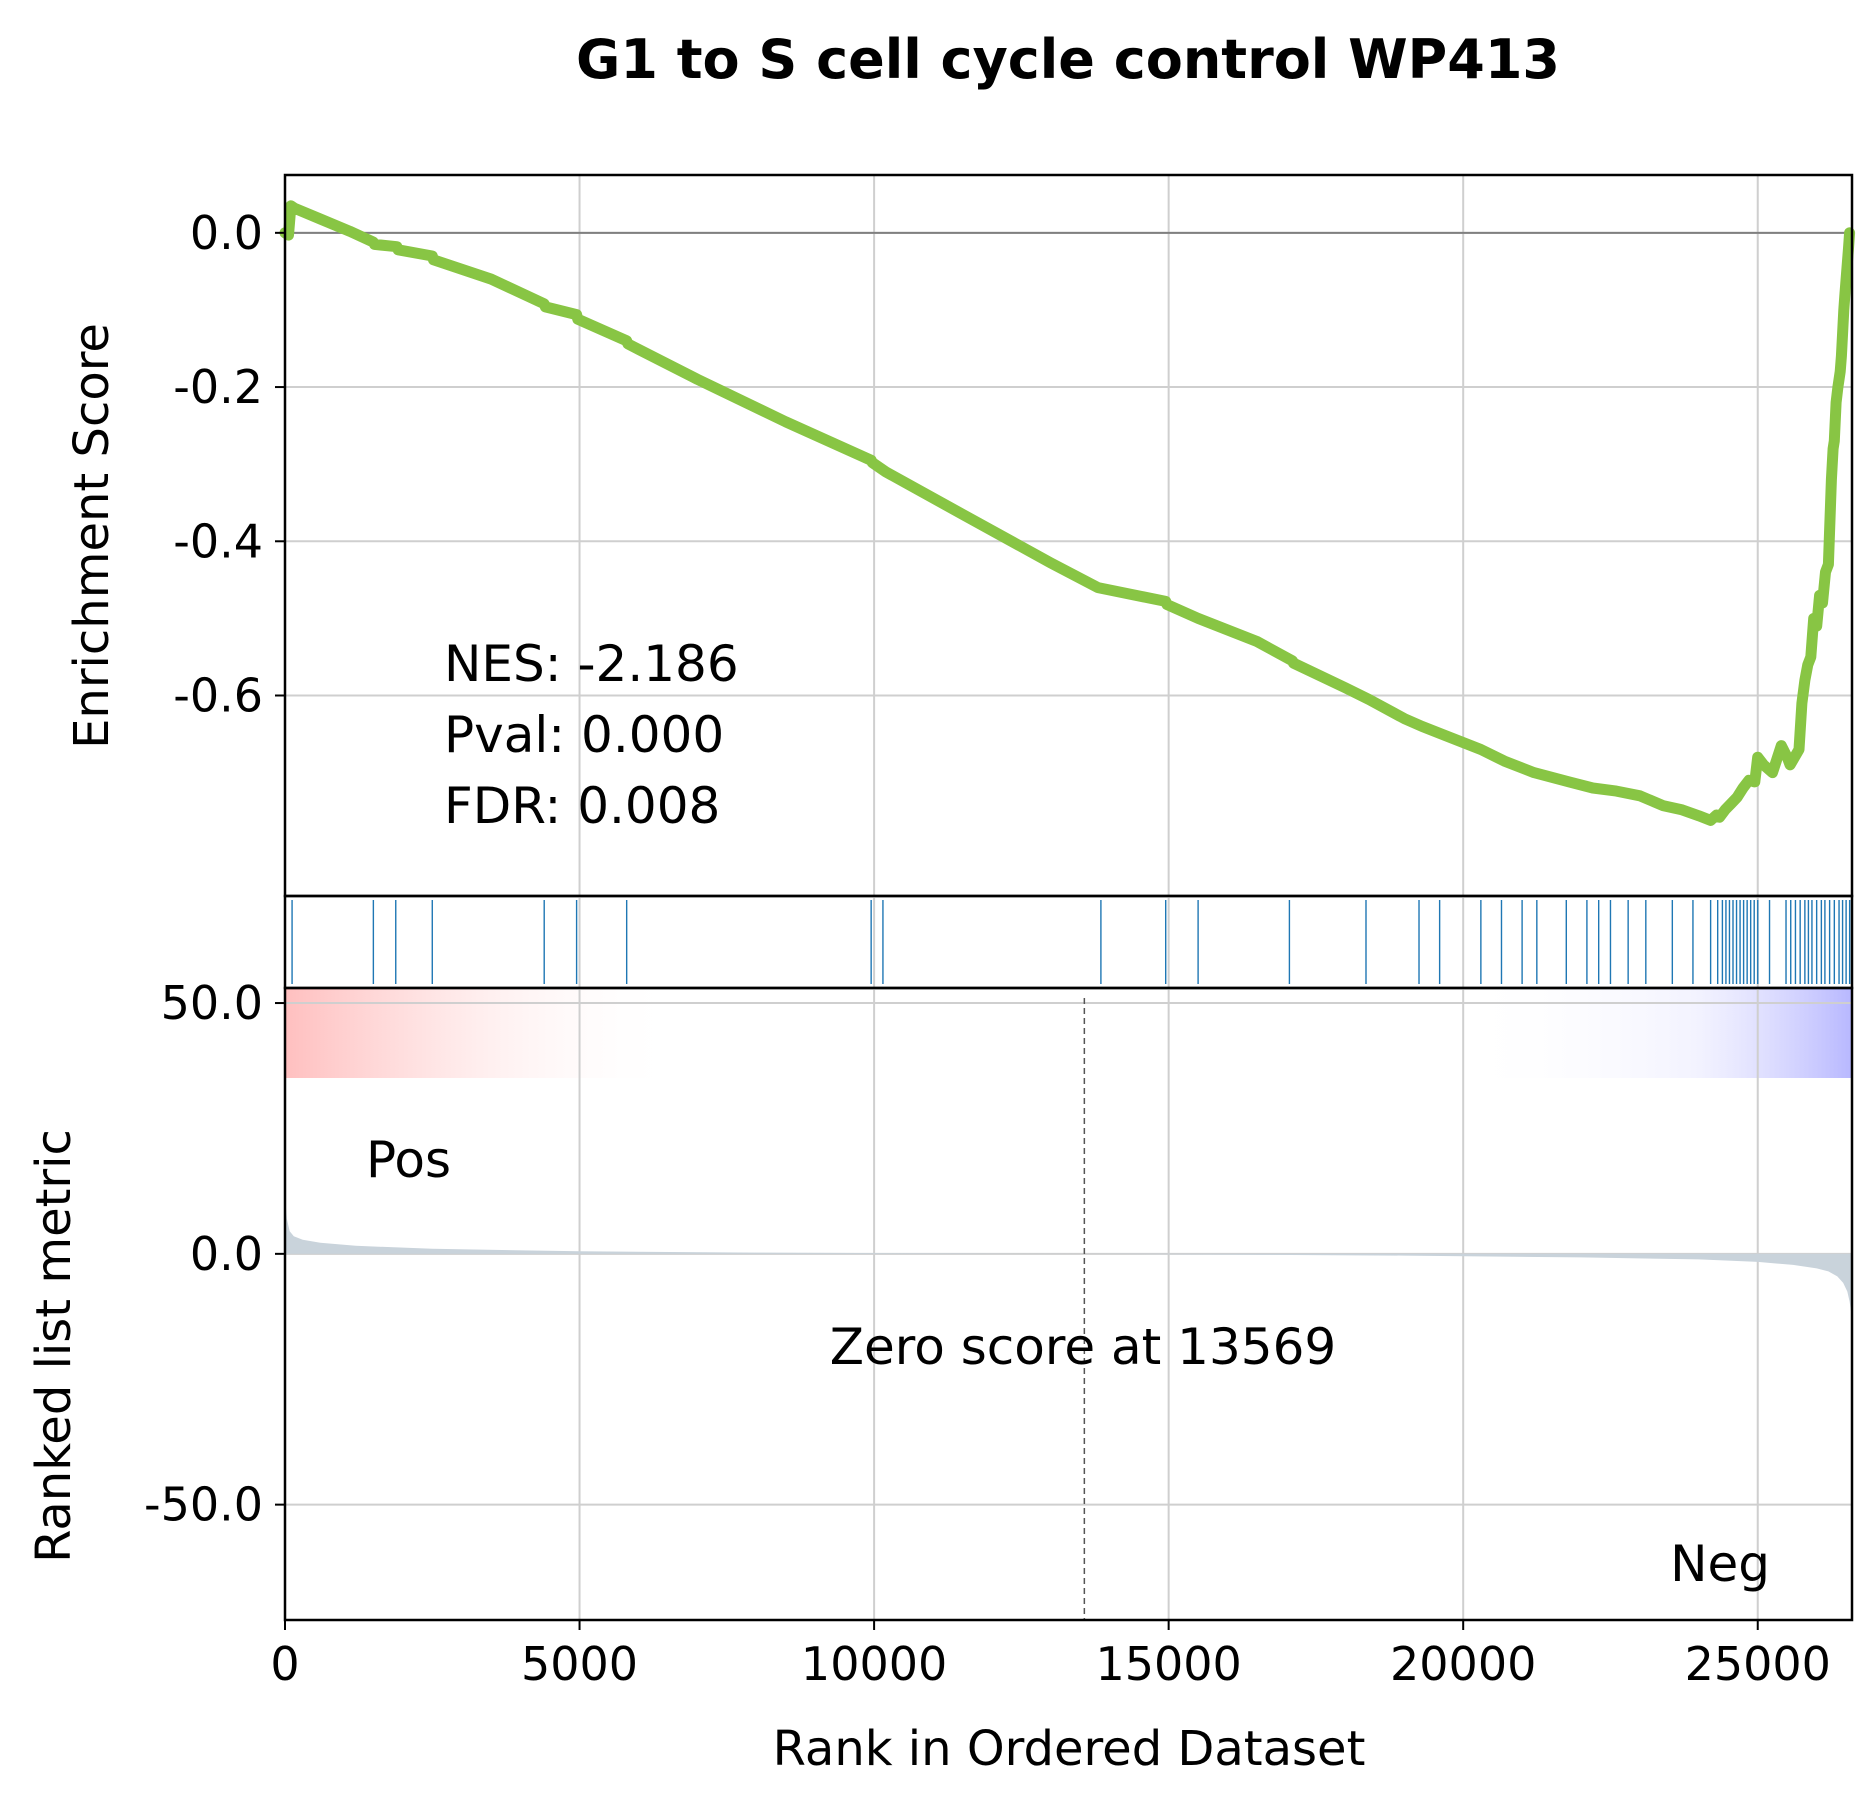 The width and height of the screenshot is (1873, 1803). Describe the element at coordinates (874, 1664) in the screenshot. I see `xtick-label-2: 10000` at that location.